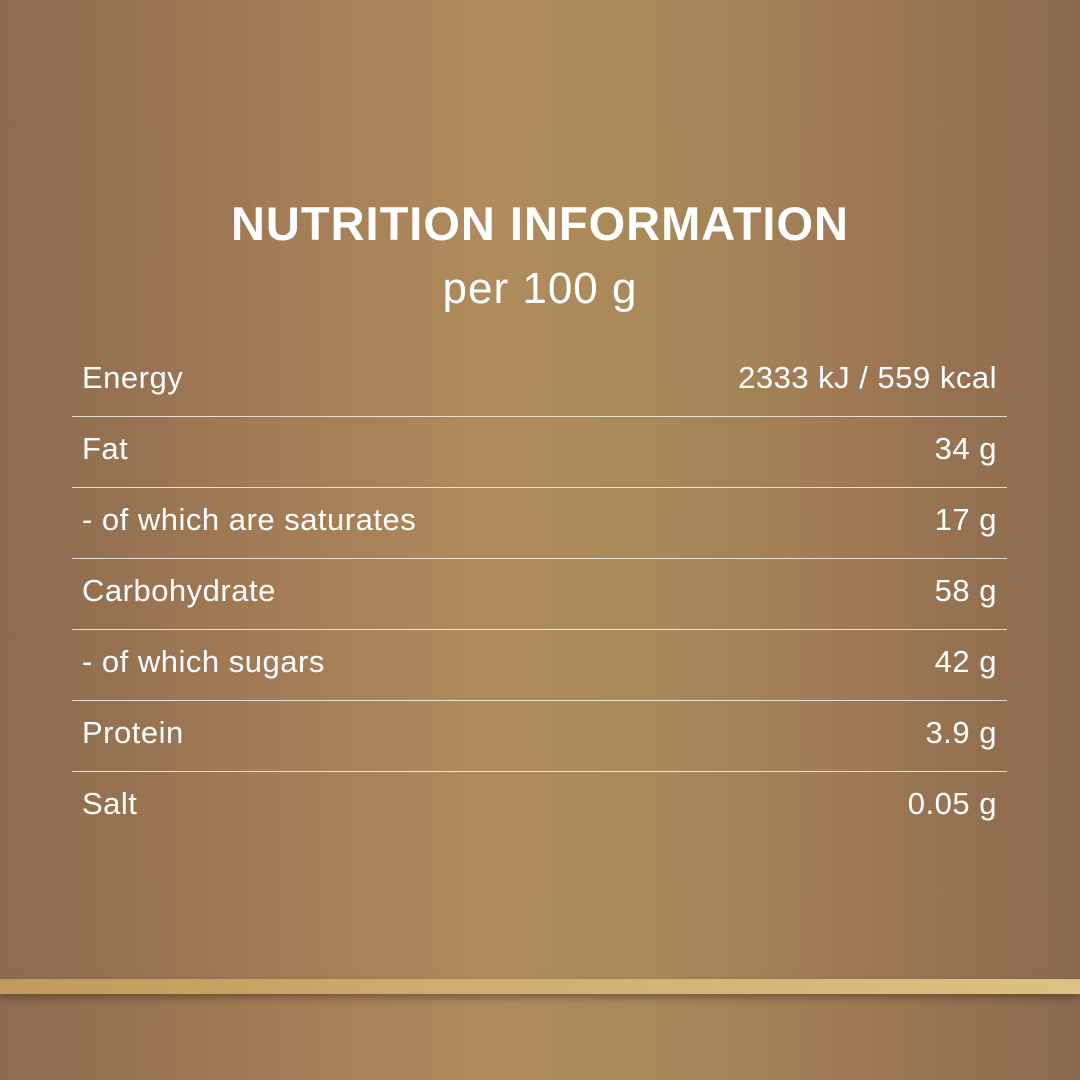 This screenshot has height=1080, width=1080. I want to click on table-row: Energy 2333 kJ / 559 kcal, so click(539, 381).